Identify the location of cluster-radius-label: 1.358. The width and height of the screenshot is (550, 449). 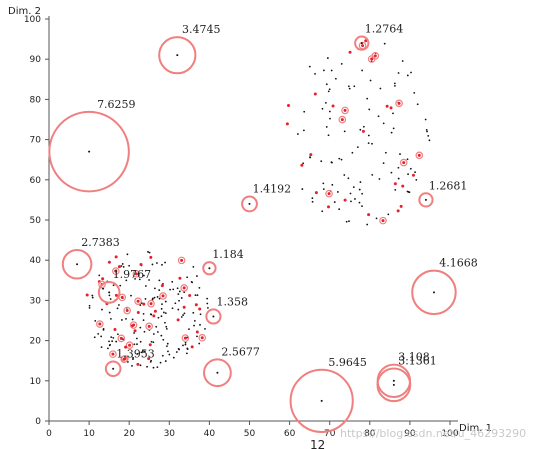
(232, 301).